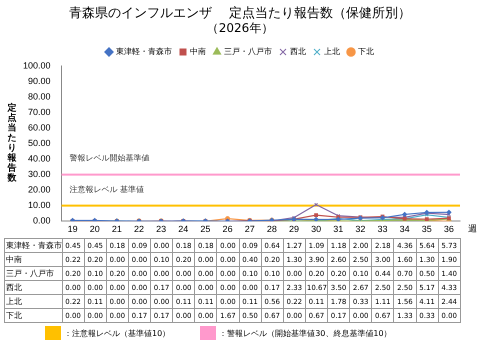 This screenshot has width=480, height=360. Describe the element at coordinates (240, 27) in the screenshot. I see `chart-subtitle: （2026年）` at that location.